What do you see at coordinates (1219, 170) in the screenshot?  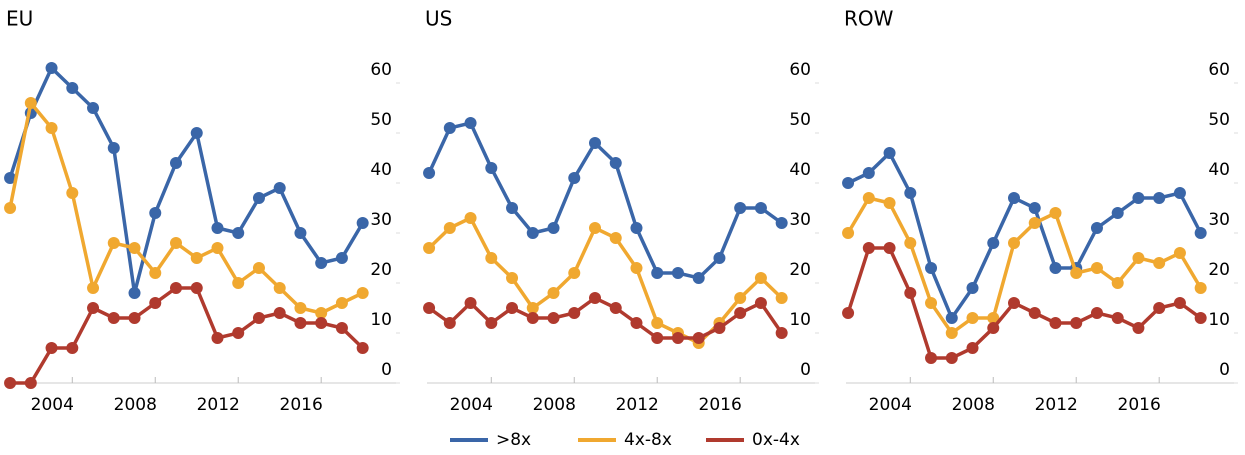 I see `y-tick-label: 40` at bounding box center [1219, 170].